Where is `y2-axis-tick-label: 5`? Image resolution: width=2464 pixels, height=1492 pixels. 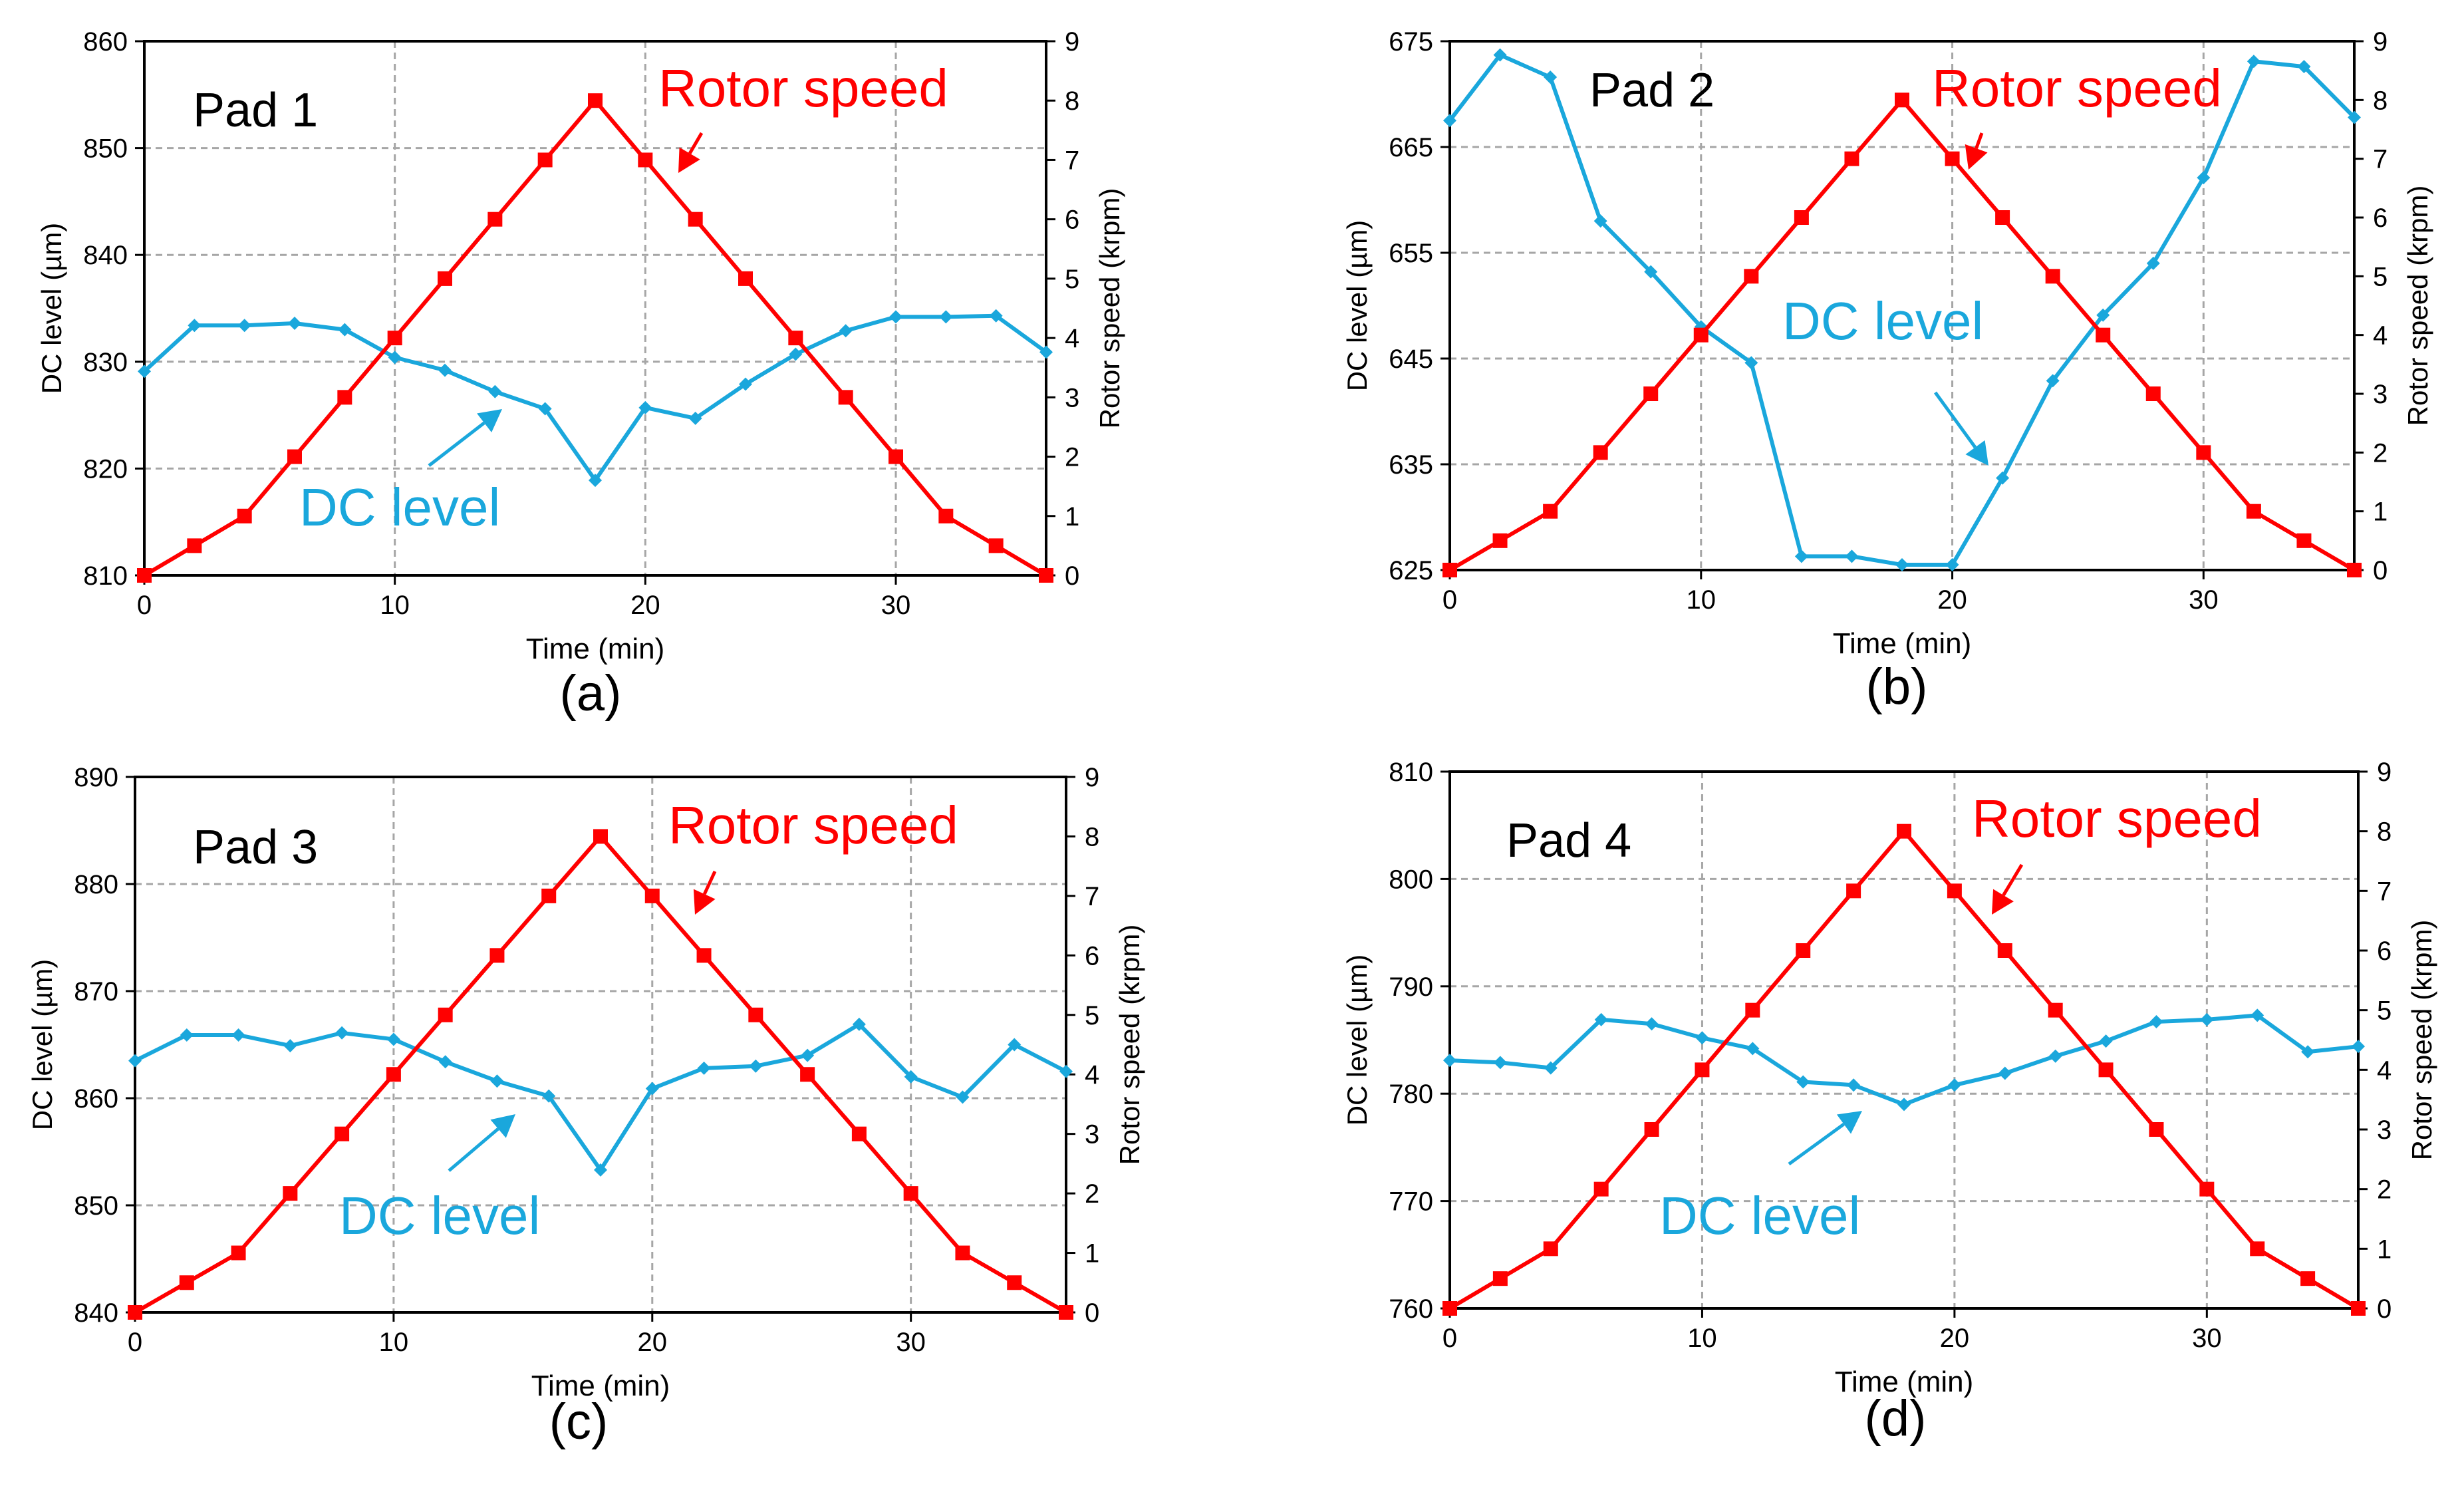 y2-axis-tick-label: 5 is located at coordinates (1092, 1015).